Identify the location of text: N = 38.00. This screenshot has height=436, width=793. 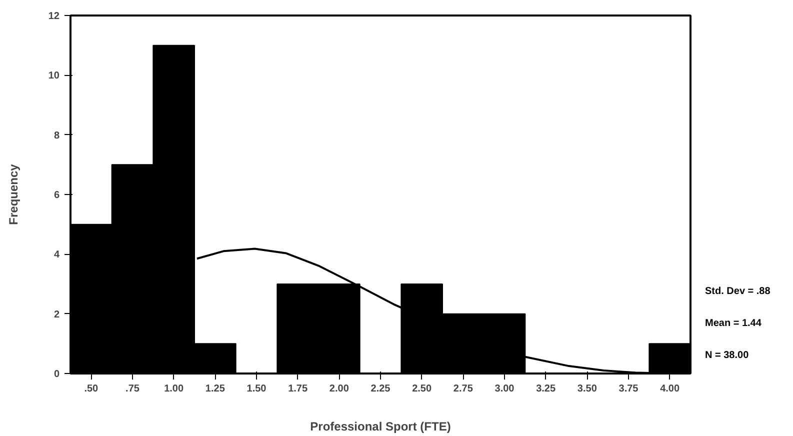
(727, 356).